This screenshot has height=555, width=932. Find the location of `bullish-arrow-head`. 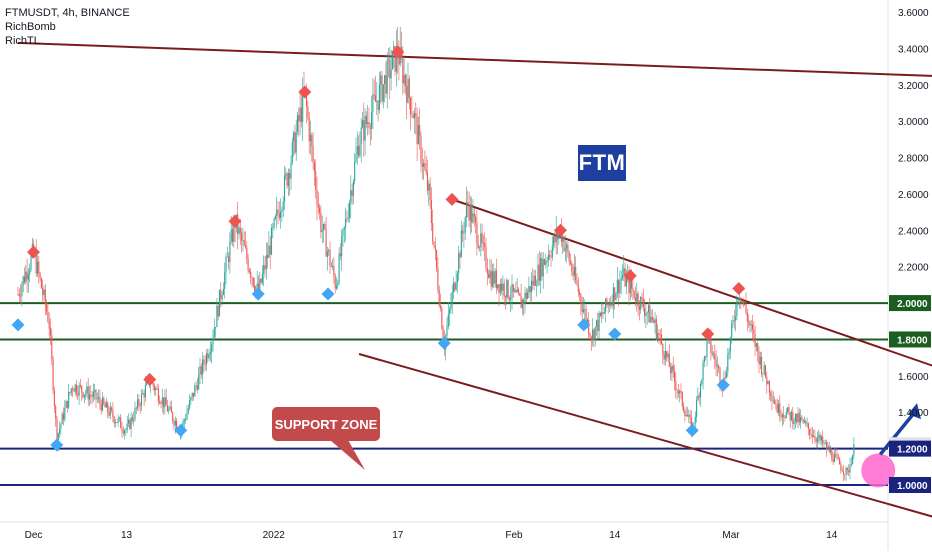

bullish-arrow-head is located at coordinates (914, 411).